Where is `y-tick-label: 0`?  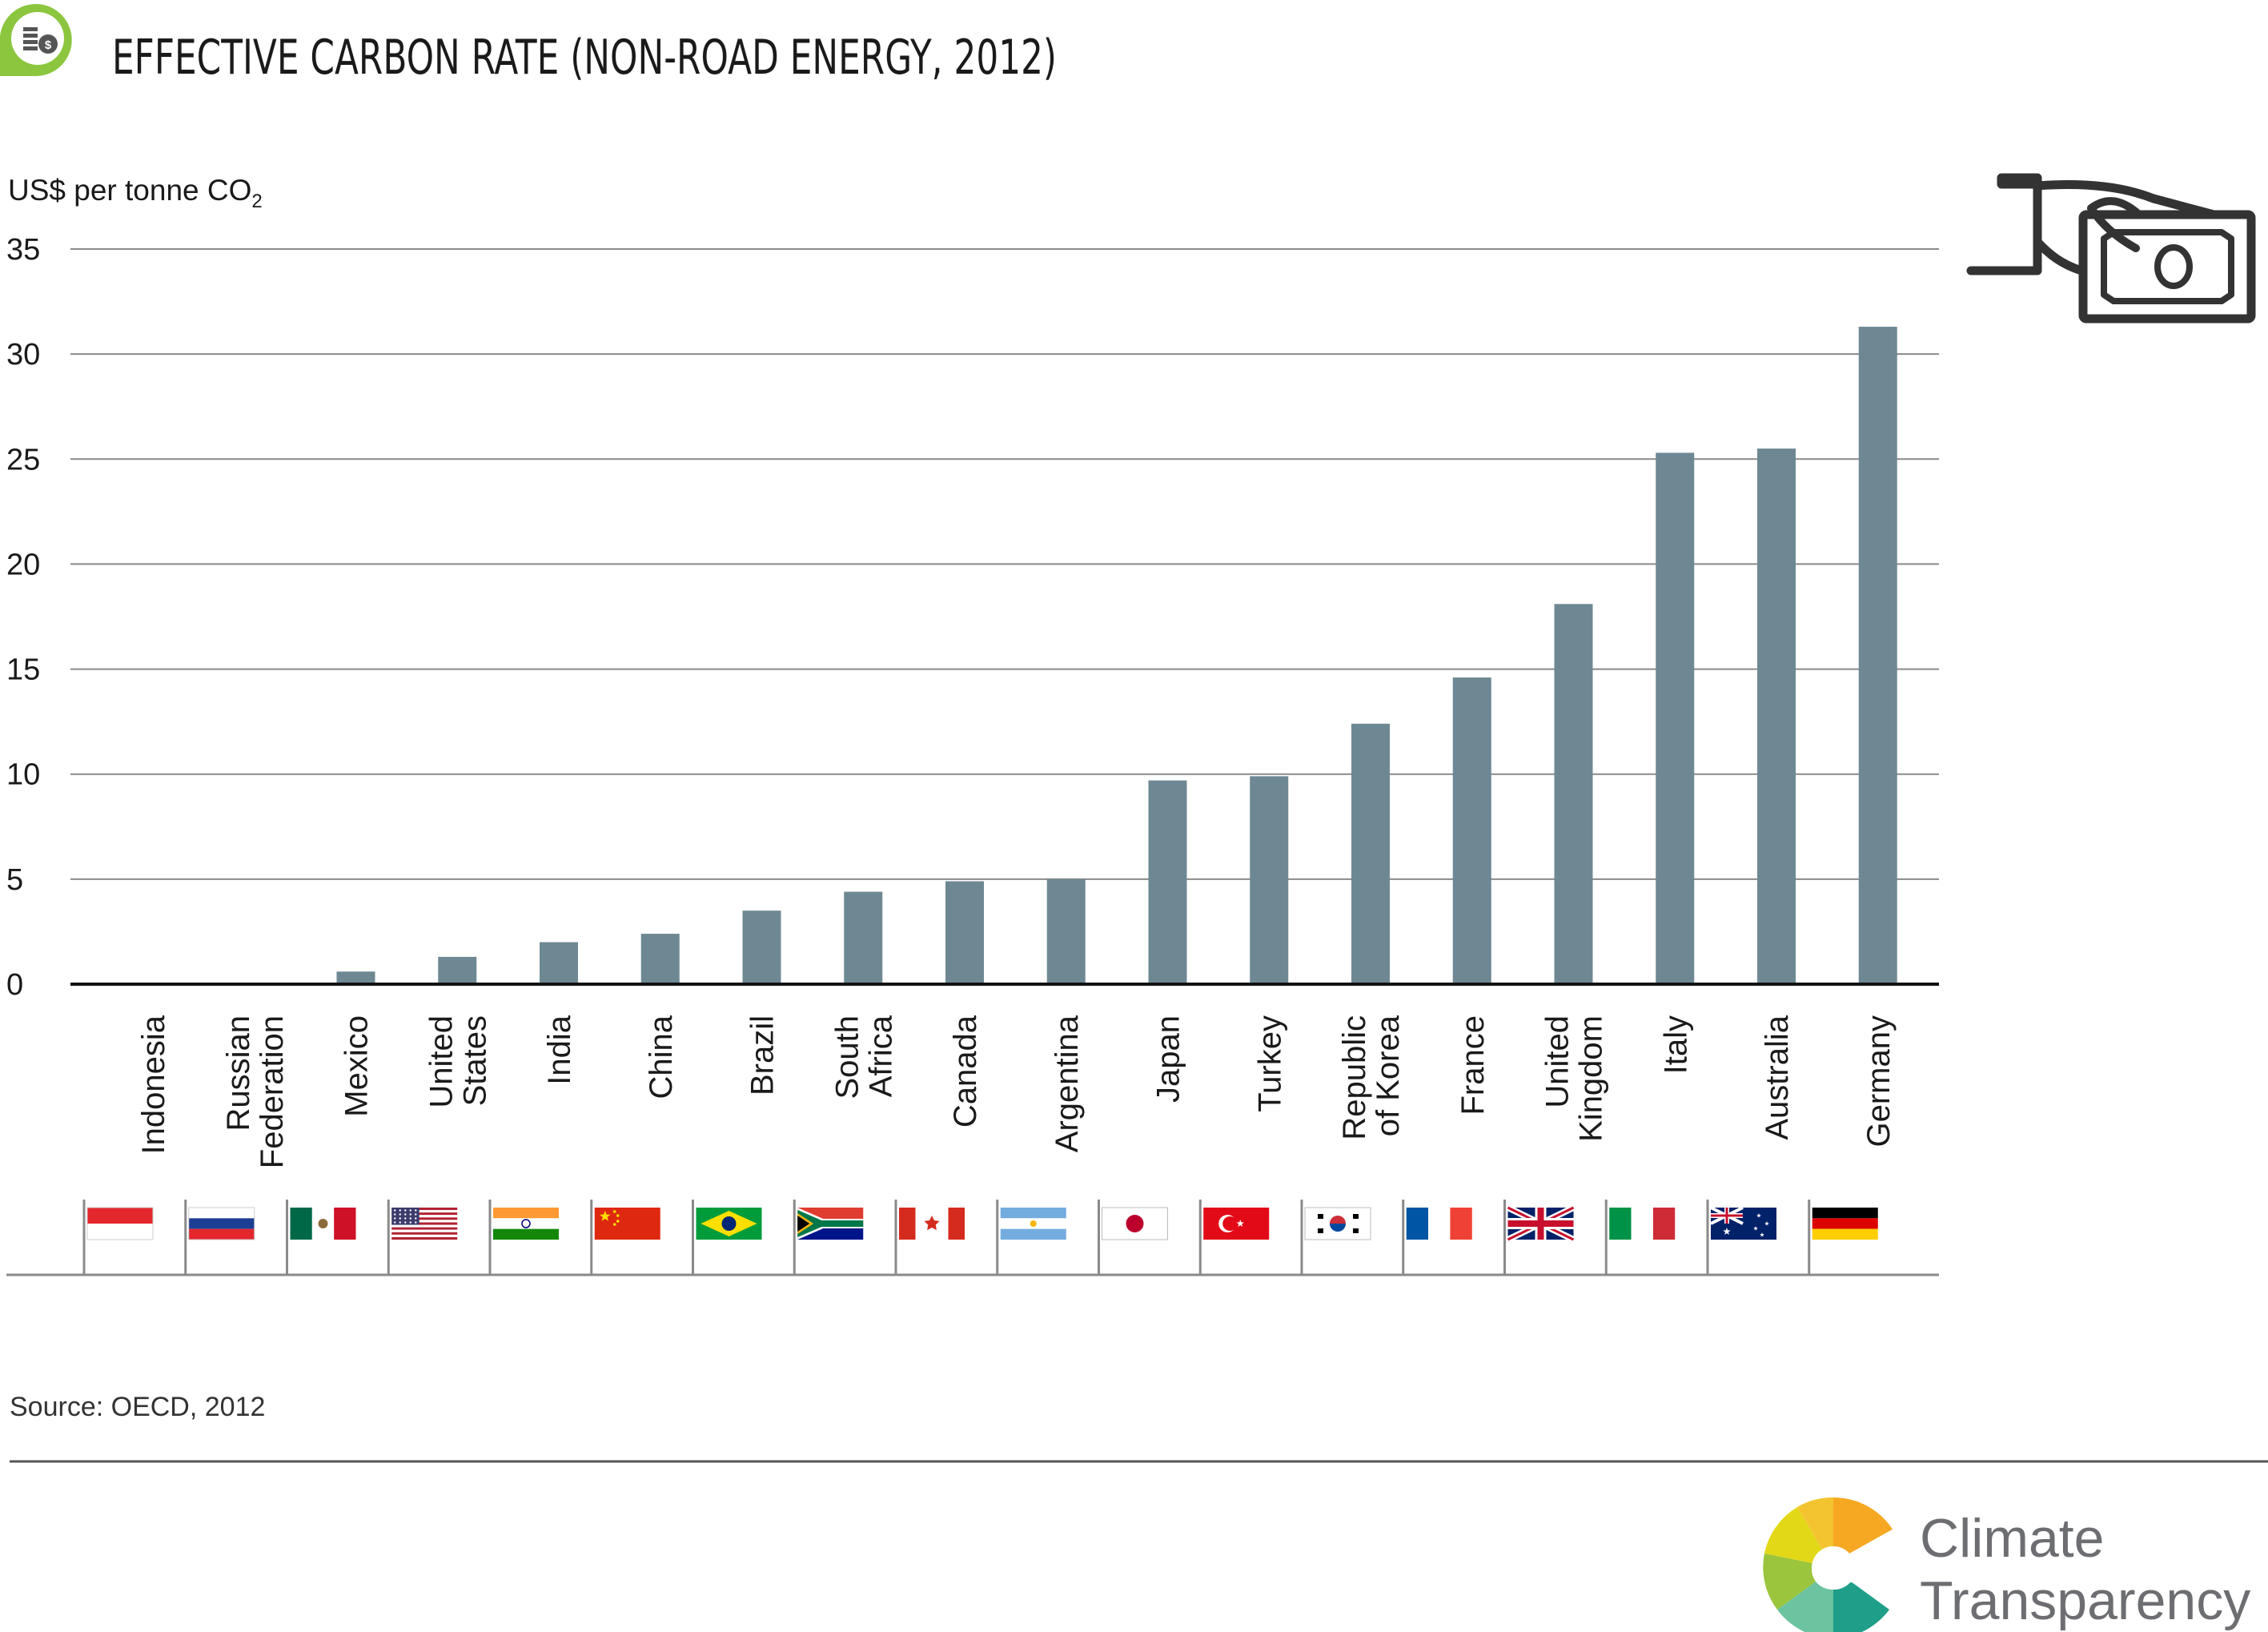
y-tick-label: 0 is located at coordinates (14, 985).